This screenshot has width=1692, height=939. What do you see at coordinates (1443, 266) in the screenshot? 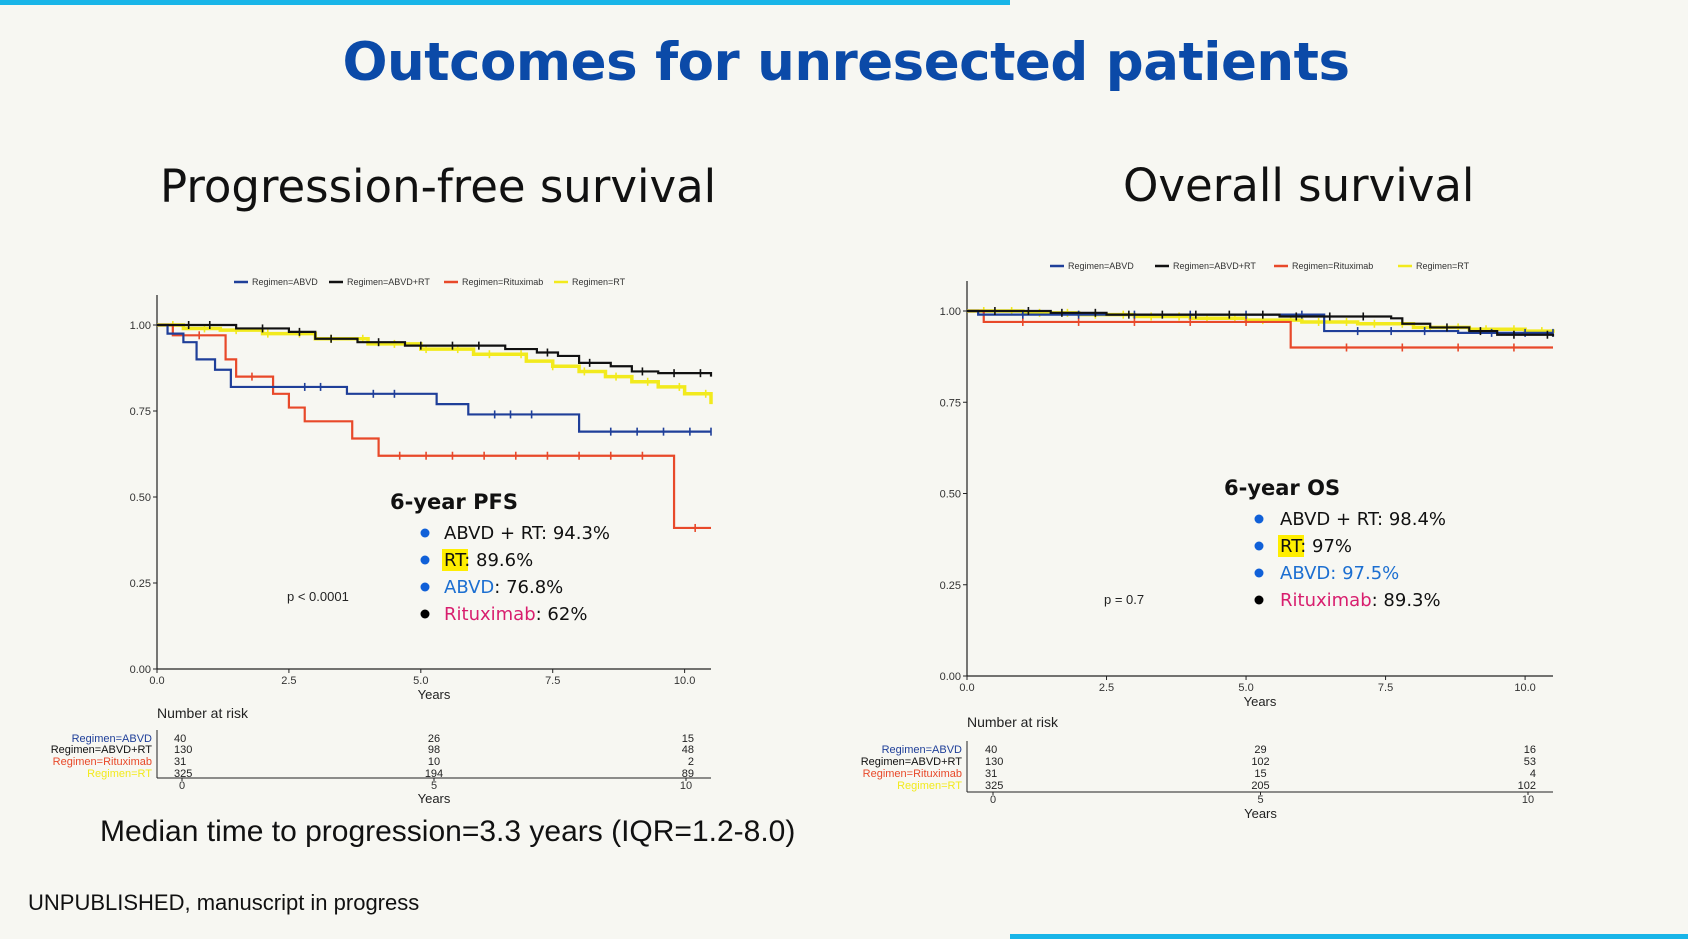
I see `legend-label: Regimen=RT` at bounding box center [1443, 266].